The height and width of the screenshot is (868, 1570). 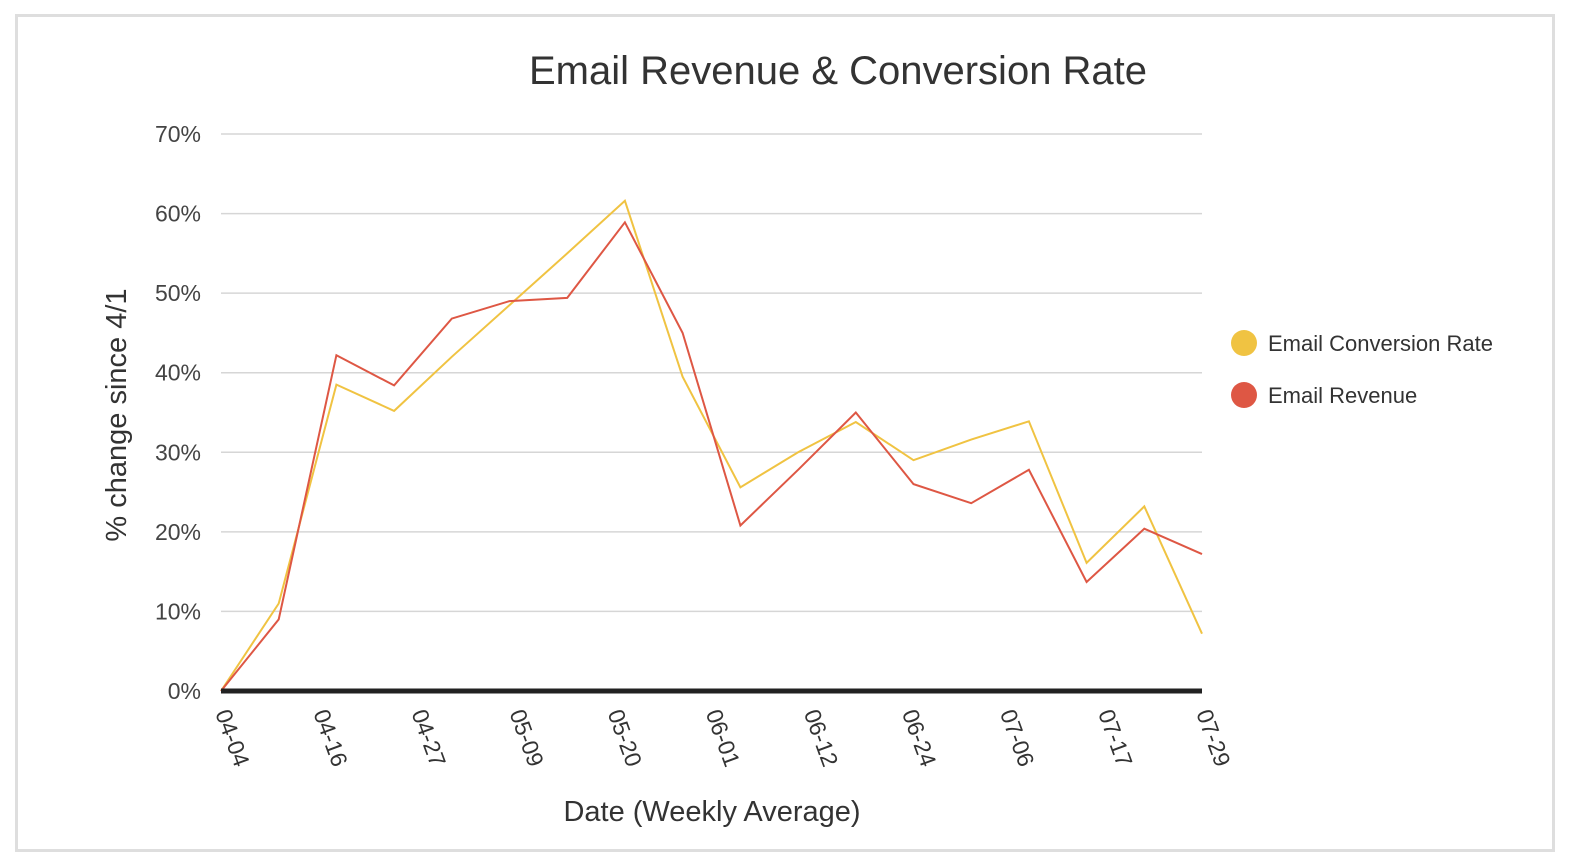 I want to click on x-tick-label: 06-12, so click(x=821, y=738).